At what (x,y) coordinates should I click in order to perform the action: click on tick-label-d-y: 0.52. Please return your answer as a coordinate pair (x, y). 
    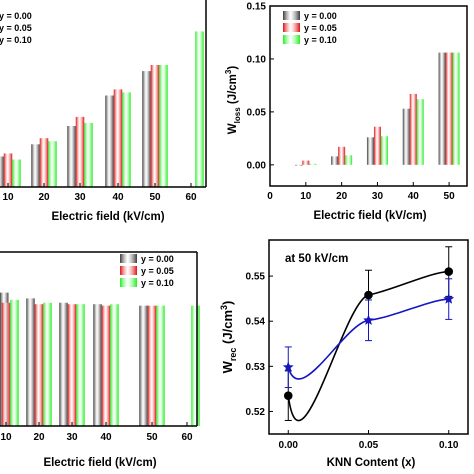
    Looking at the image, I should click on (256, 412).